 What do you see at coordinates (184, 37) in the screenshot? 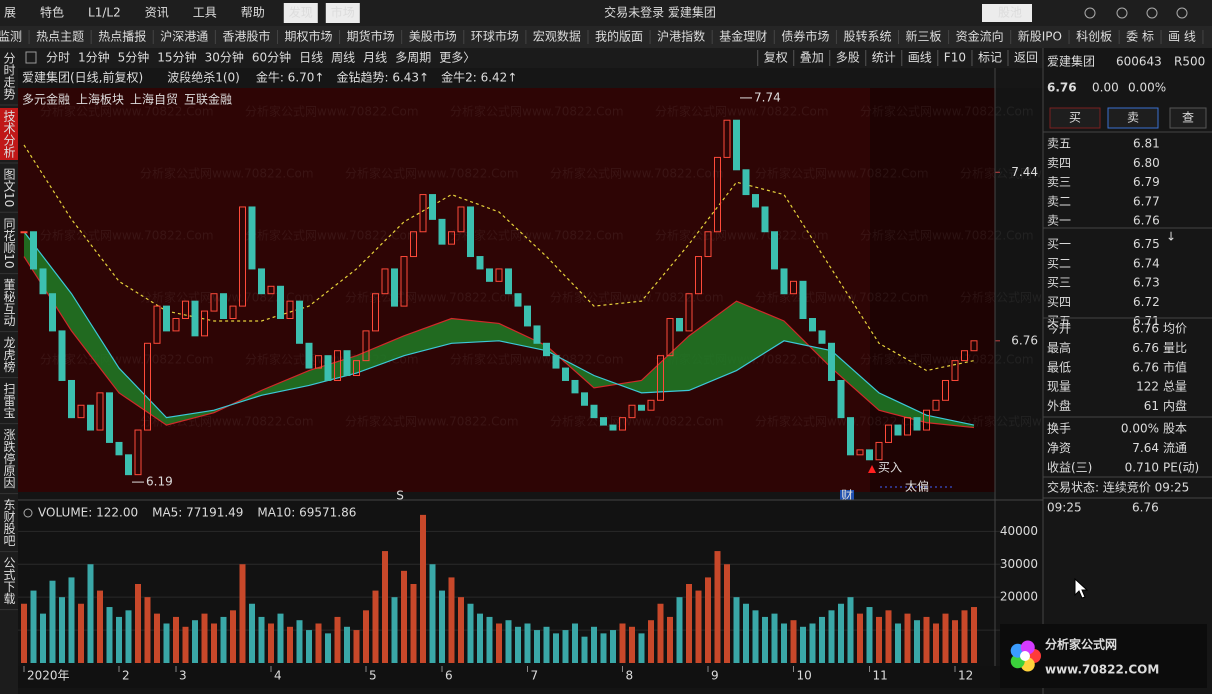
I see `nav-item: 沪深港通` at bounding box center [184, 37].